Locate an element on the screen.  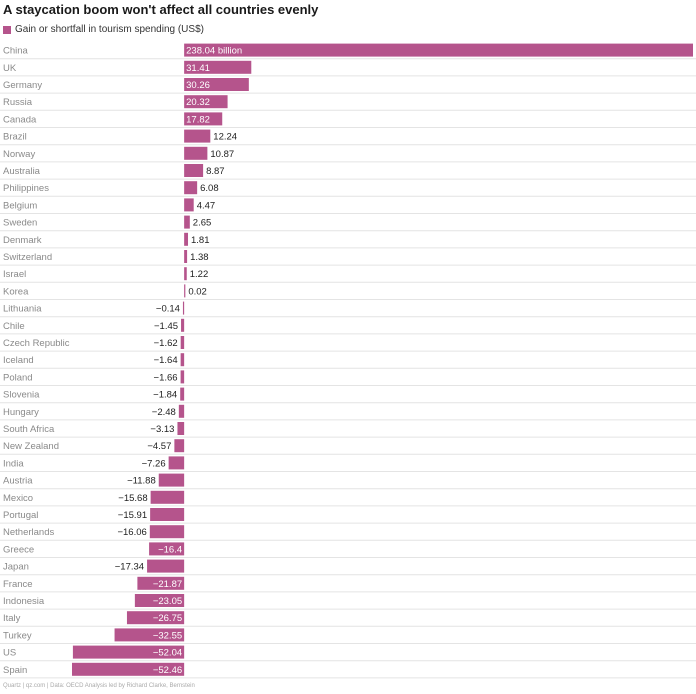
value-label: −26.75 is located at coordinates (167, 618).